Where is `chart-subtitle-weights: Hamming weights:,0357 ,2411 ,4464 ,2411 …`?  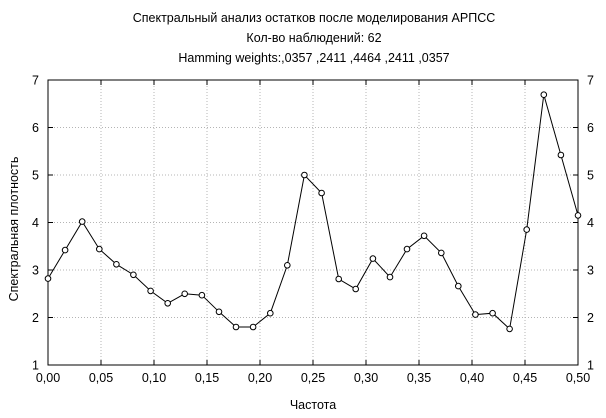 chart-subtitle-weights: Hamming weights:,0357 ,2411 ,4464 ,2411 … is located at coordinates (313, 58).